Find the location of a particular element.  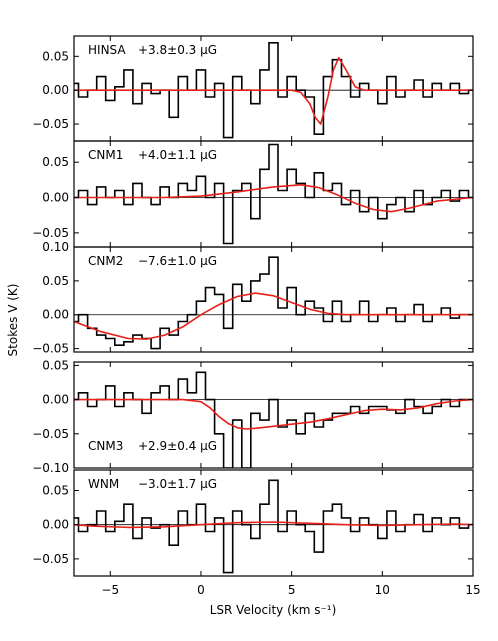

x-axis-title: LSR Velocity (km s⁻¹) is located at coordinates (273, 610).